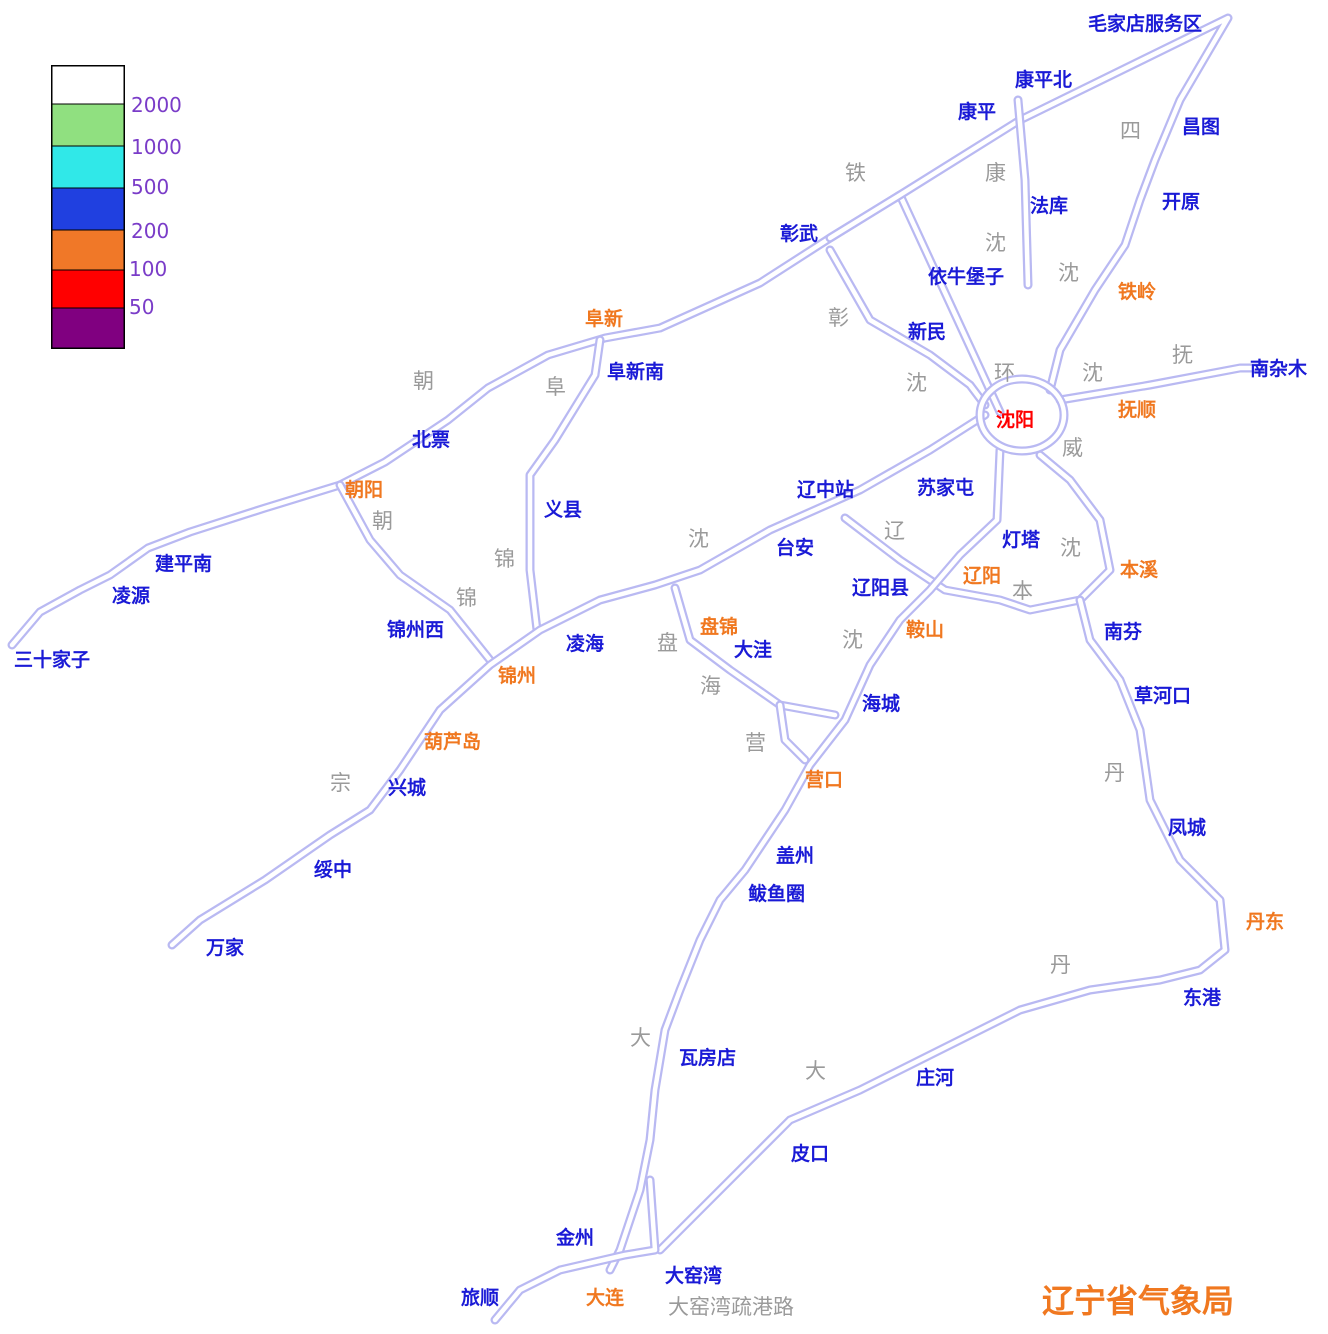 This screenshot has height=1334, width=1328. What do you see at coordinates (333, 869) in the screenshot?
I see `city-label: 绥中` at bounding box center [333, 869].